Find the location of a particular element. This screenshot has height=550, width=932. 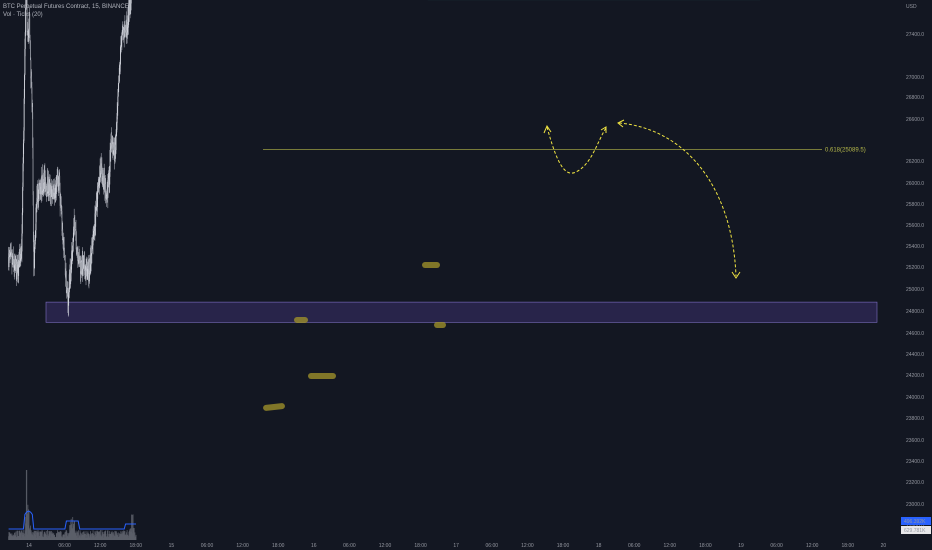

volume-label-0: 496.392K is located at coordinates (915, 522).